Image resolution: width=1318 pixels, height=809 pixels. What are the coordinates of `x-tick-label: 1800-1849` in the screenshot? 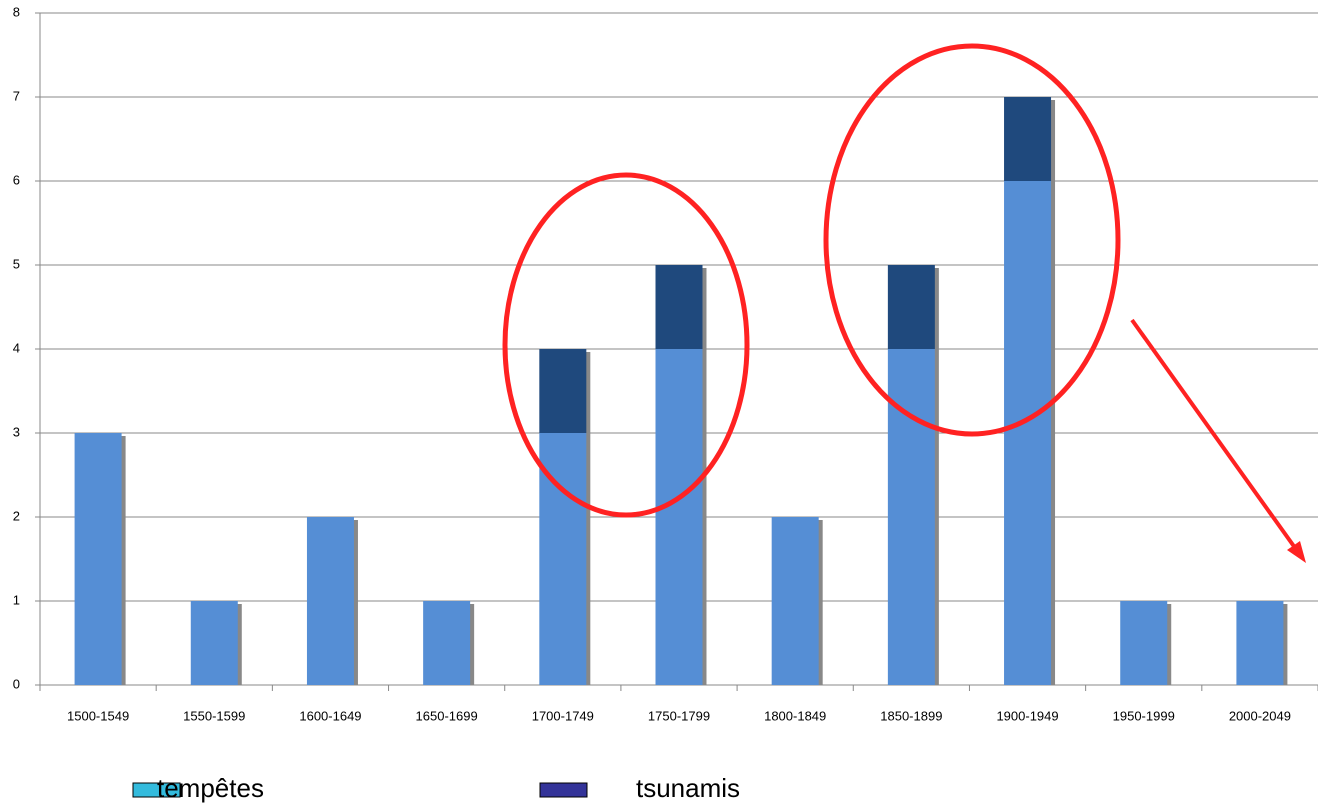 It's located at (795, 715).